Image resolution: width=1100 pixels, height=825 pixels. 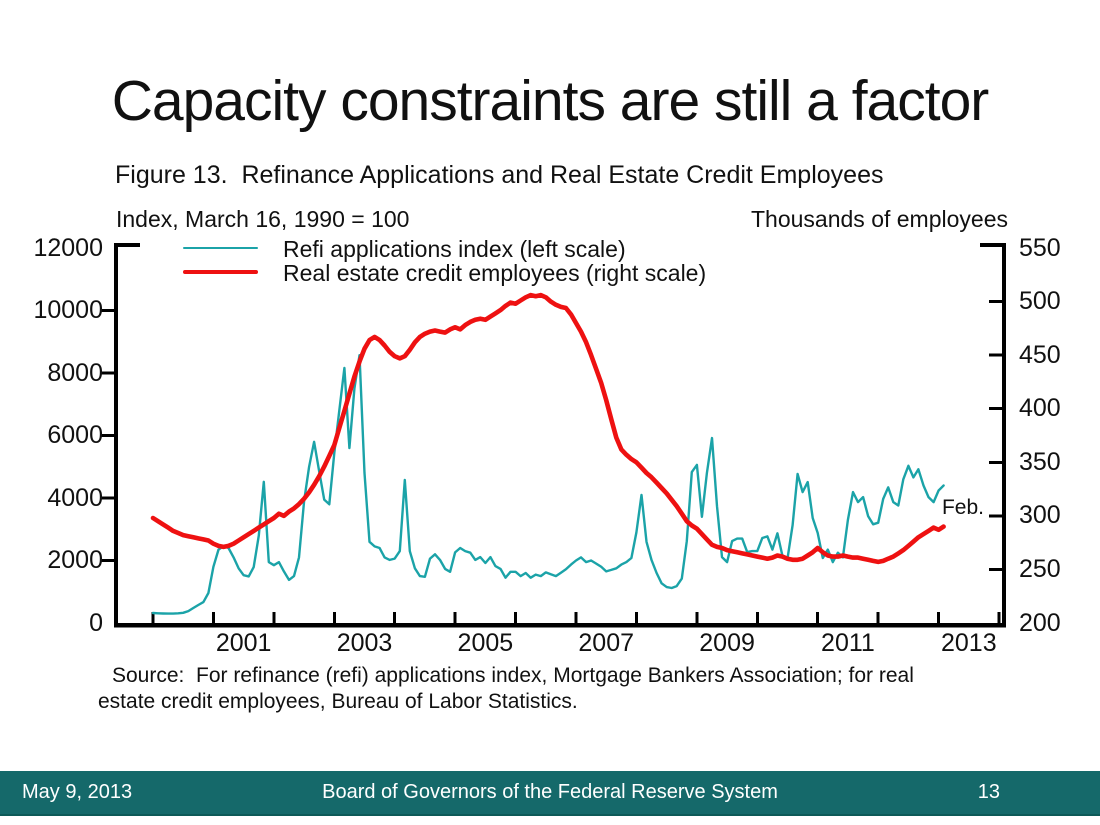 What do you see at coordinates (220, 272) in the screenshot?
I see `legend-line-sample-employees` at bounding box center [220, 272].